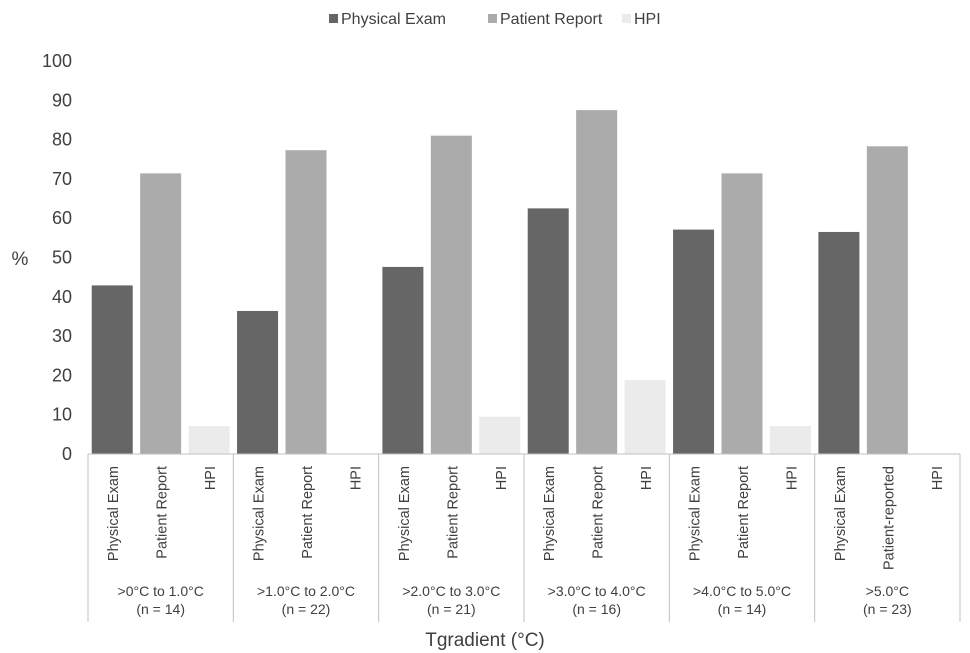  I want to click on y-tick-label: 40, so click(62, 297).